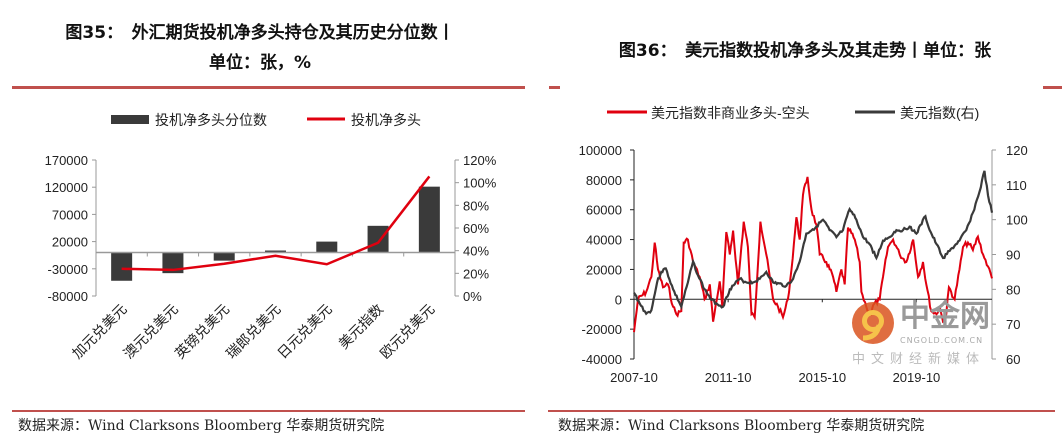  What do you see at coordinates (618, 299) in the screenshot?
I see `y-tick-label: 0` at bounding box center [618, 299].